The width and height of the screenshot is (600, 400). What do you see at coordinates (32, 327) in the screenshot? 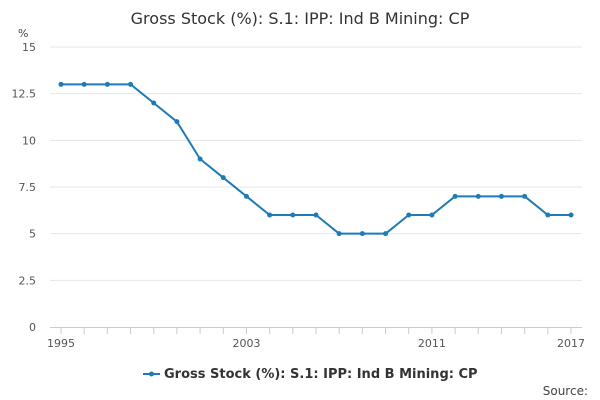
I see `y-tick-label: 0` at bounding box center [32, 327].